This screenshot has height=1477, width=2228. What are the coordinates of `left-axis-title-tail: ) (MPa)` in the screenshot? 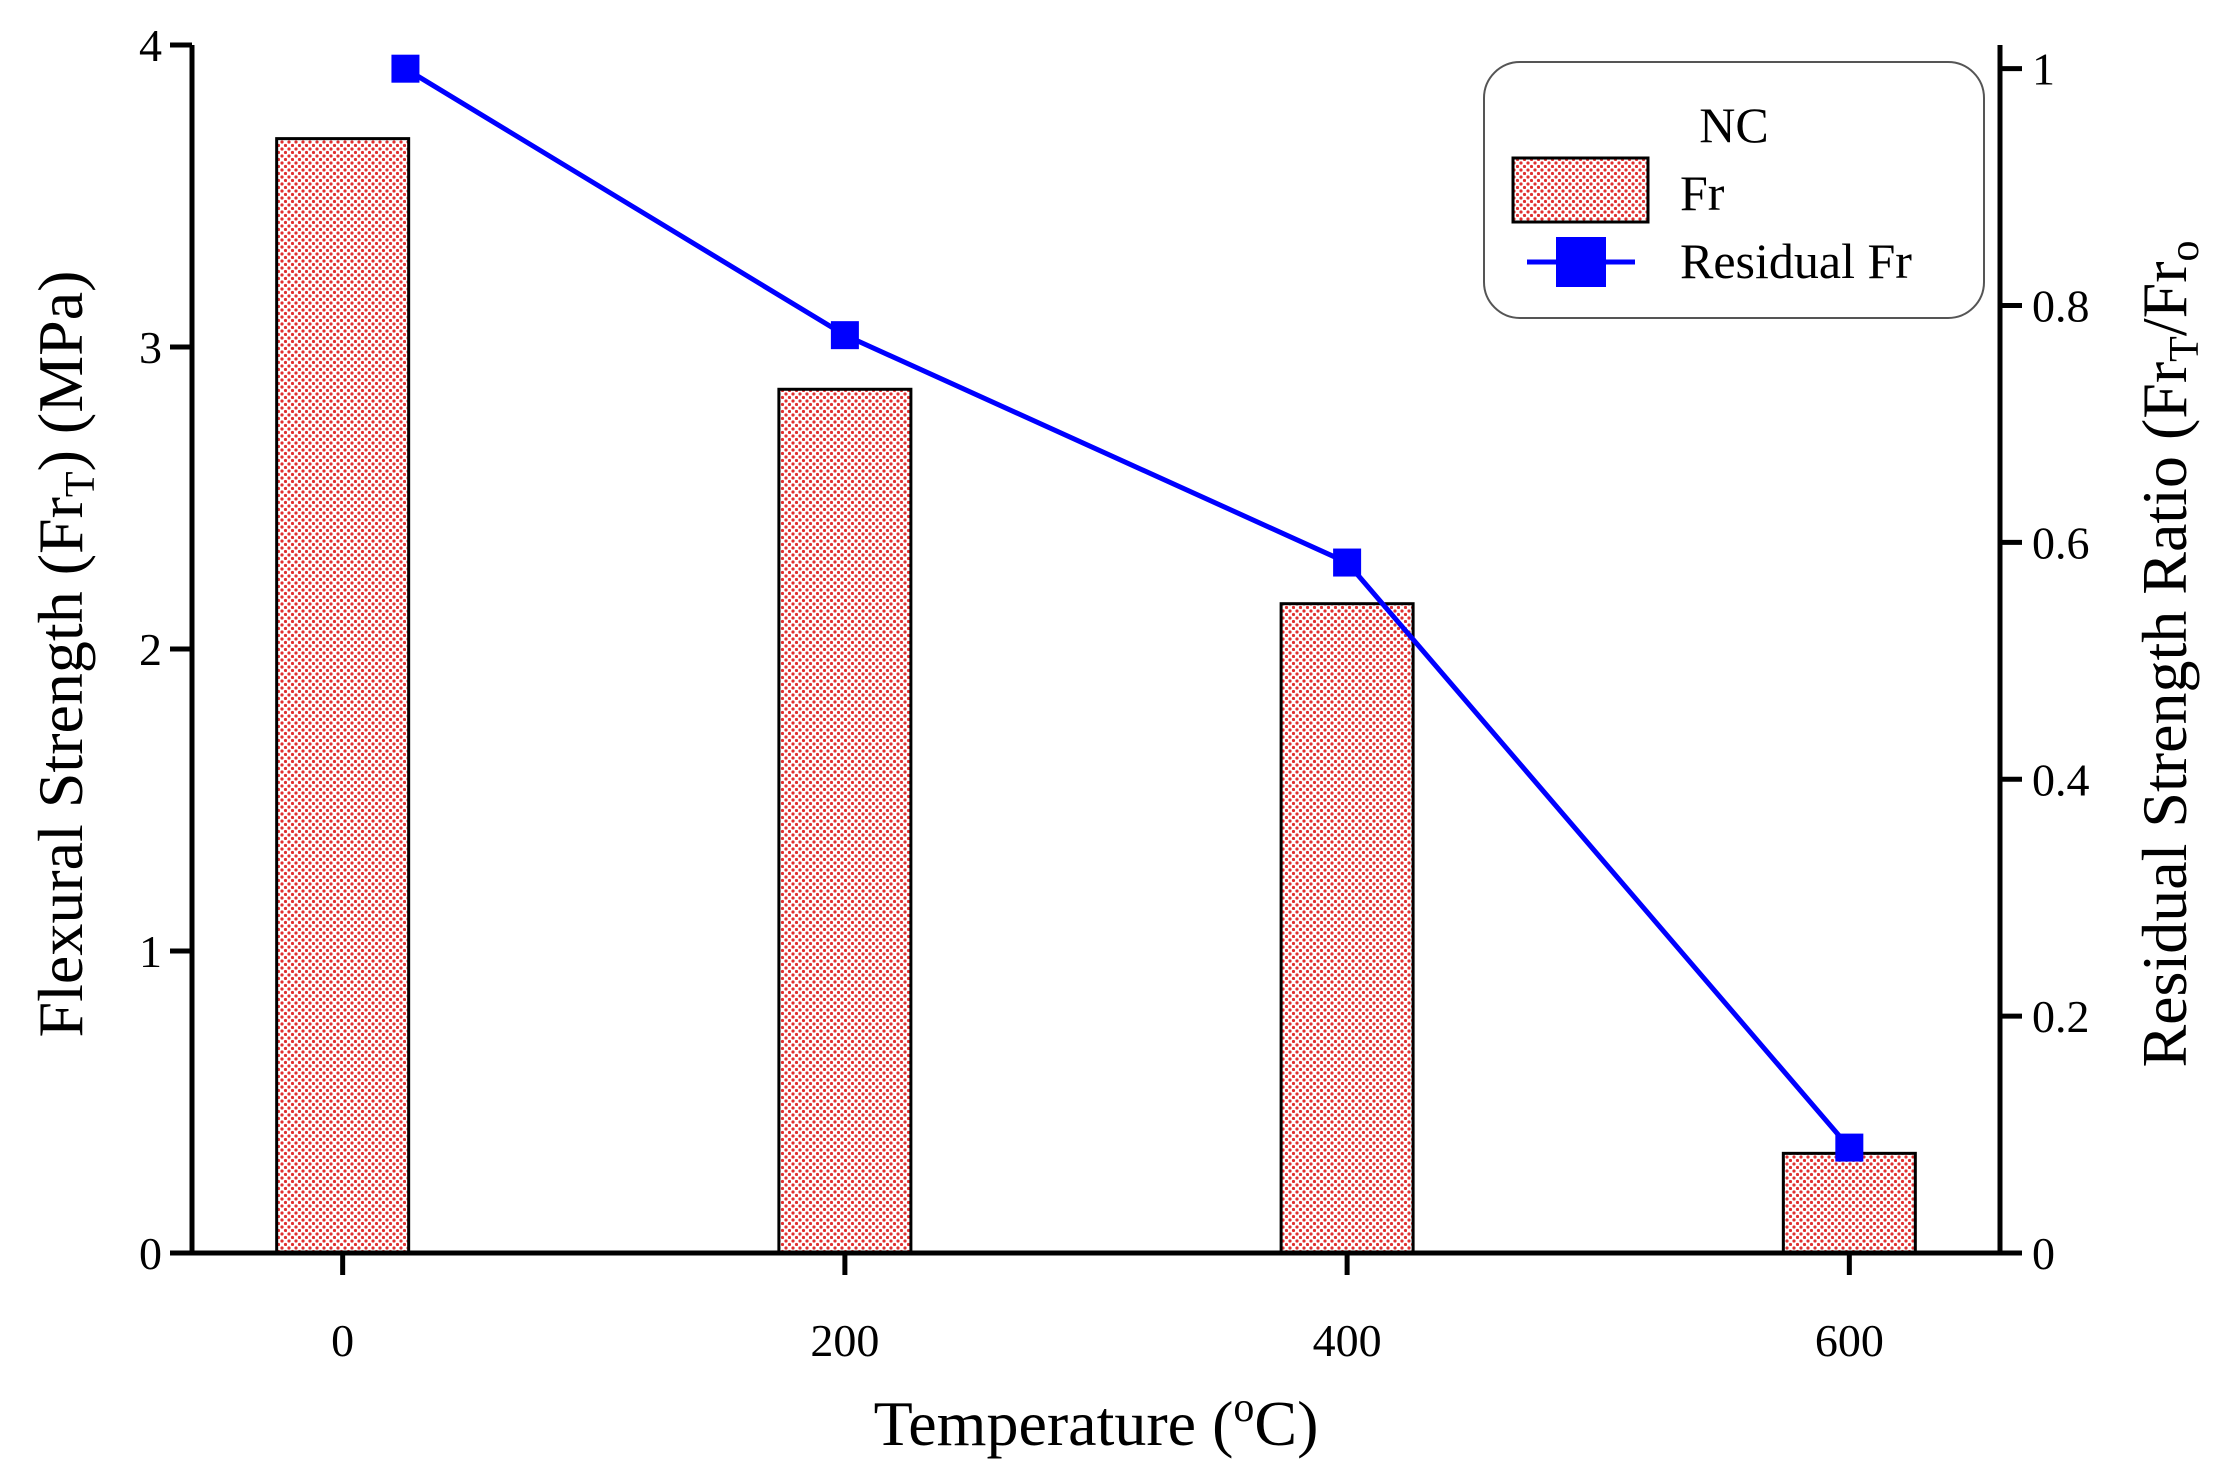 It's located at (60, 371).